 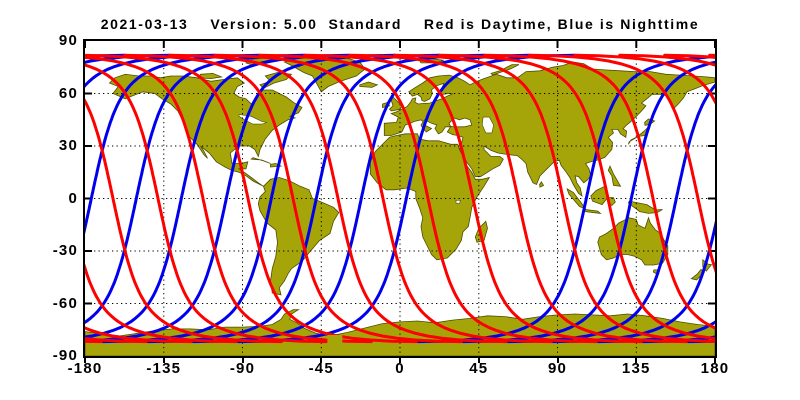 I want to click on y-tick-label: 60, so click(x=68, y=93).